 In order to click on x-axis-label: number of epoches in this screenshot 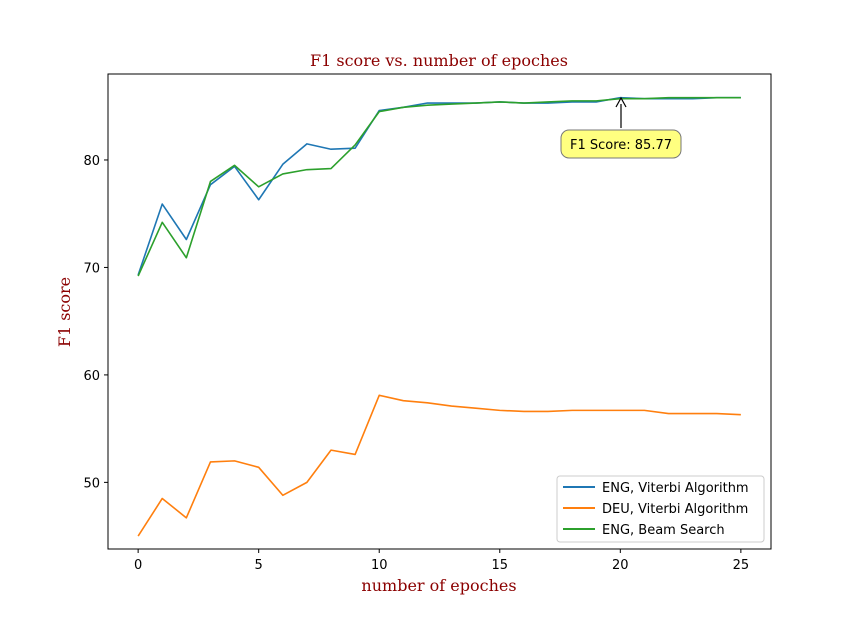, I will do `click(438, 585)`.